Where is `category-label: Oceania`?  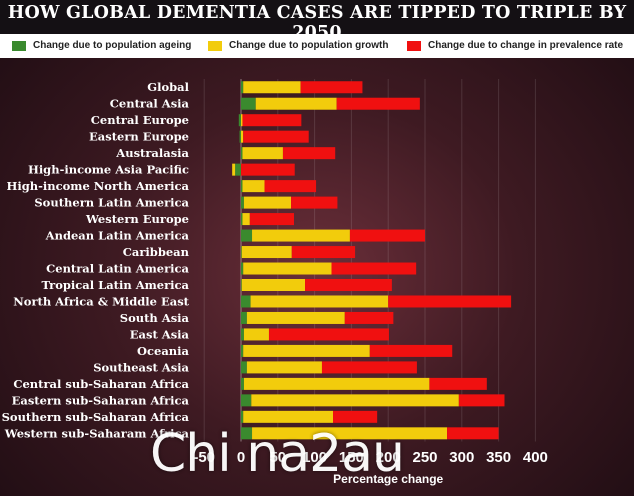 category-label: Oceania is located at coordinates (163, 351).